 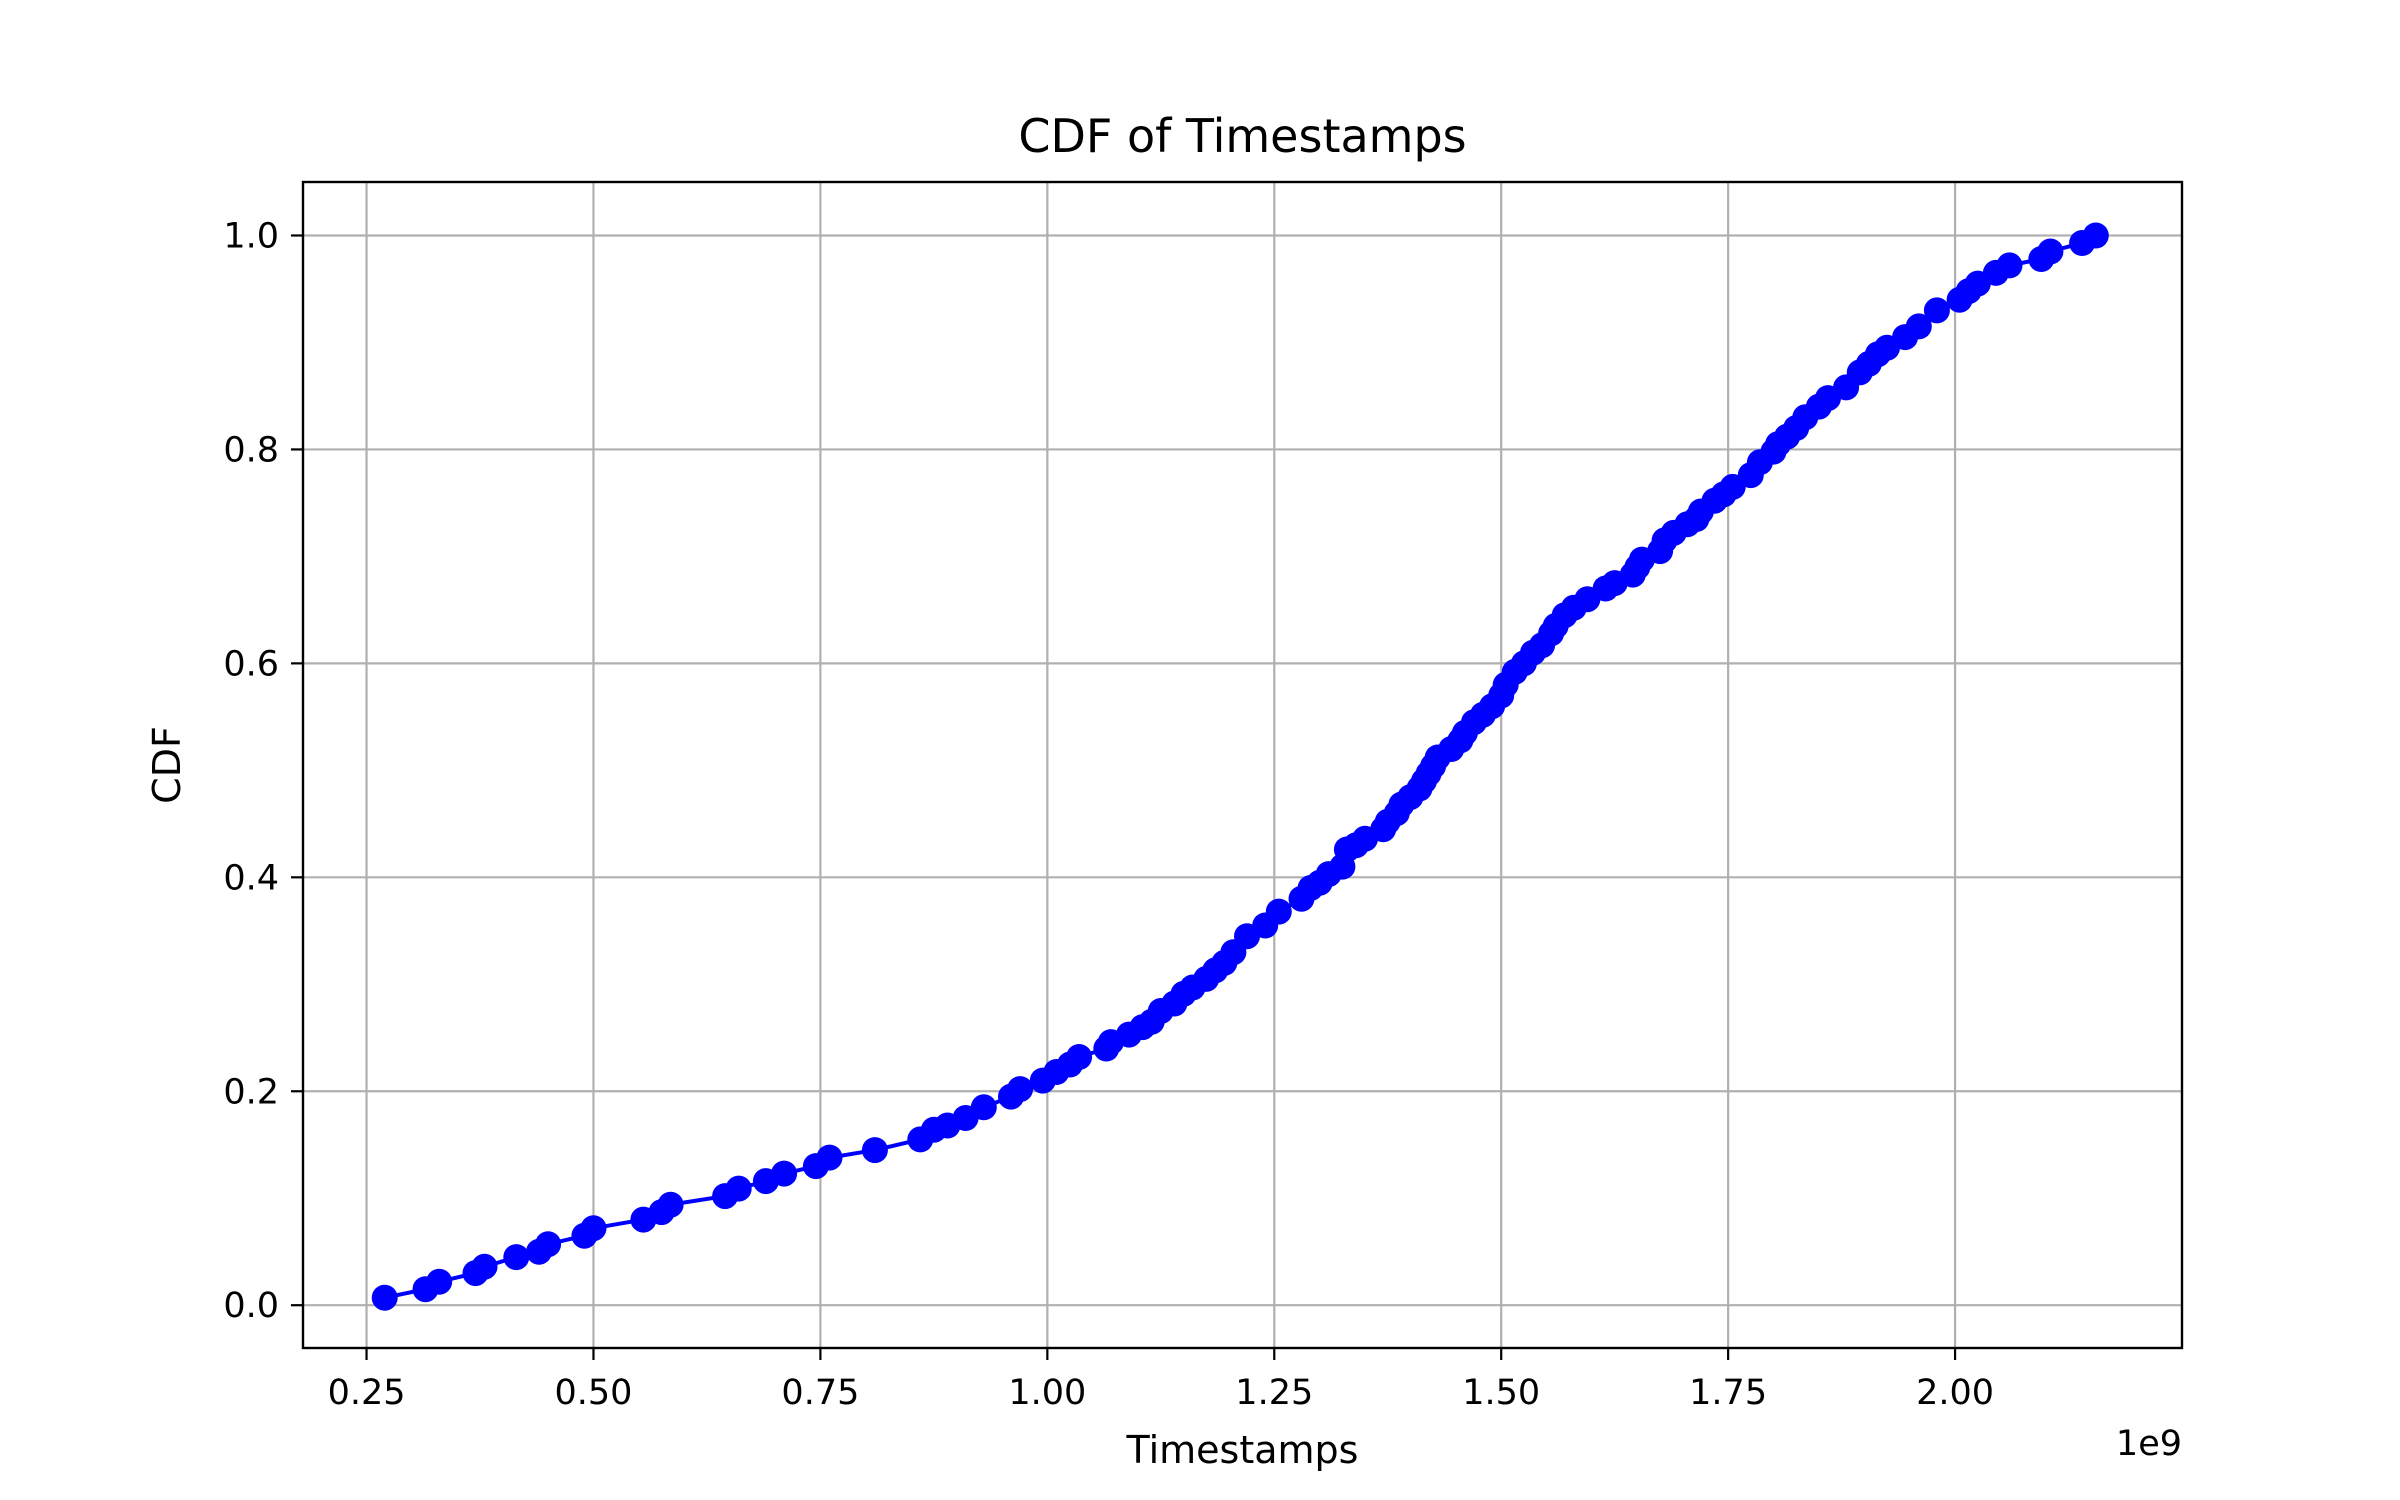 What do you see at coordinates (251, 878) in the screenshot?
I see `y-tick-label: 0.4` at bounding box center [251, 878].